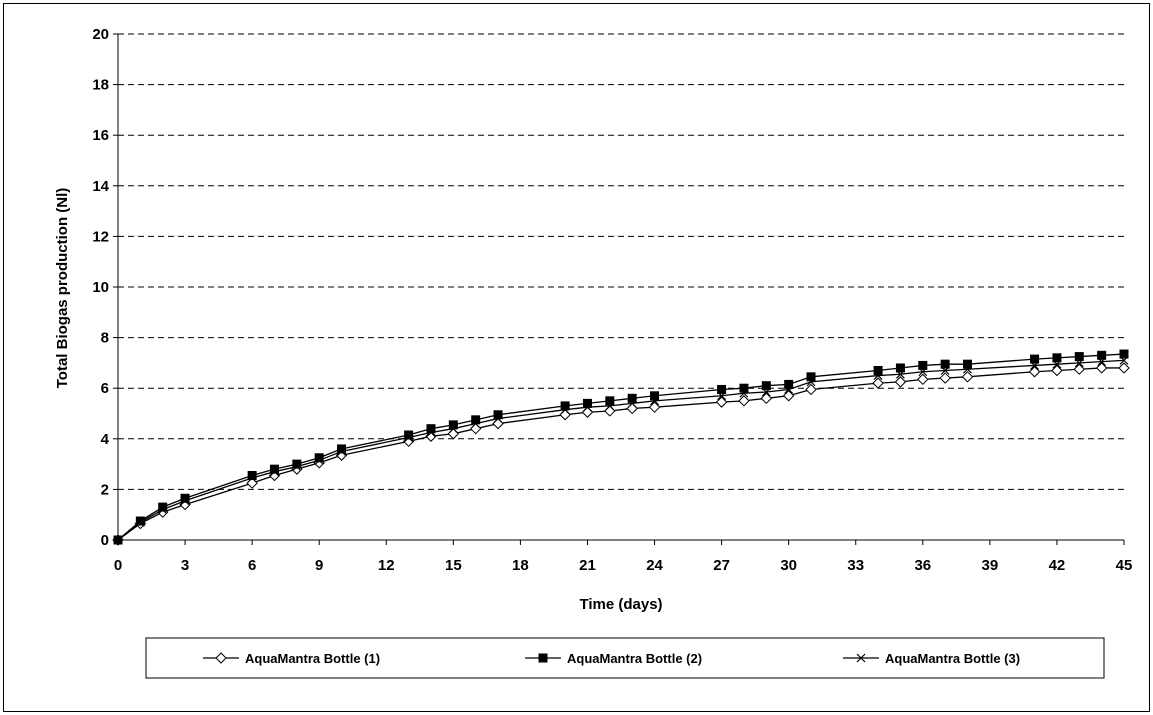 Image resolution: width=1153 pixels, height=715 pixels. I want to click on y-tick-label-16: 16, so click(100, 135).